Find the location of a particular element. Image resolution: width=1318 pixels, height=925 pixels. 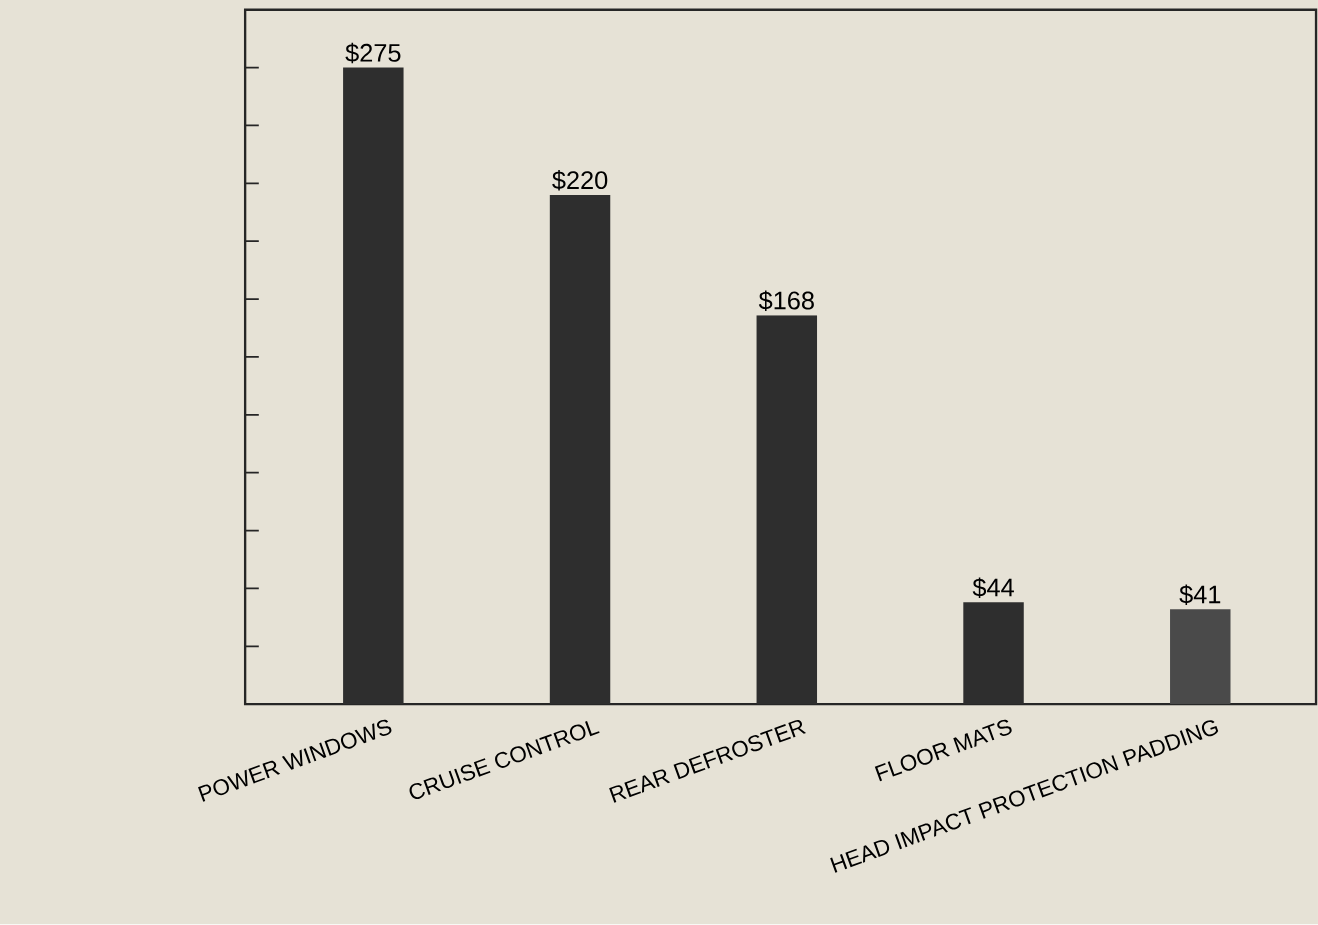

bar is located at coordinates (1200, 657).